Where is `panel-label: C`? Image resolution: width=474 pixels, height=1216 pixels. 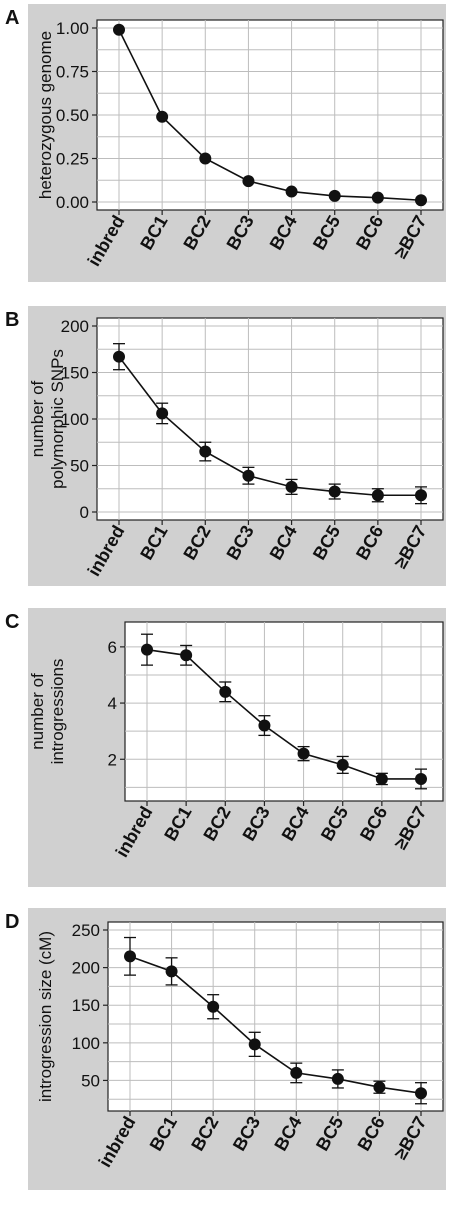 panel-label: C is located at coordinates (12, 622).